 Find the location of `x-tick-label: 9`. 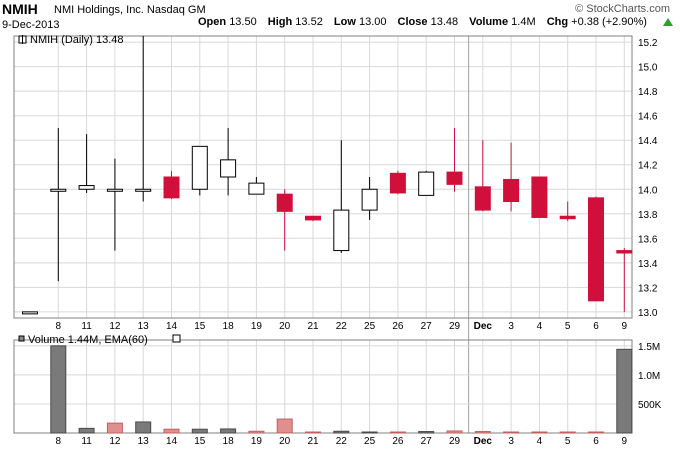

x-tick-label: 9 is located at coordinates (625, 326).